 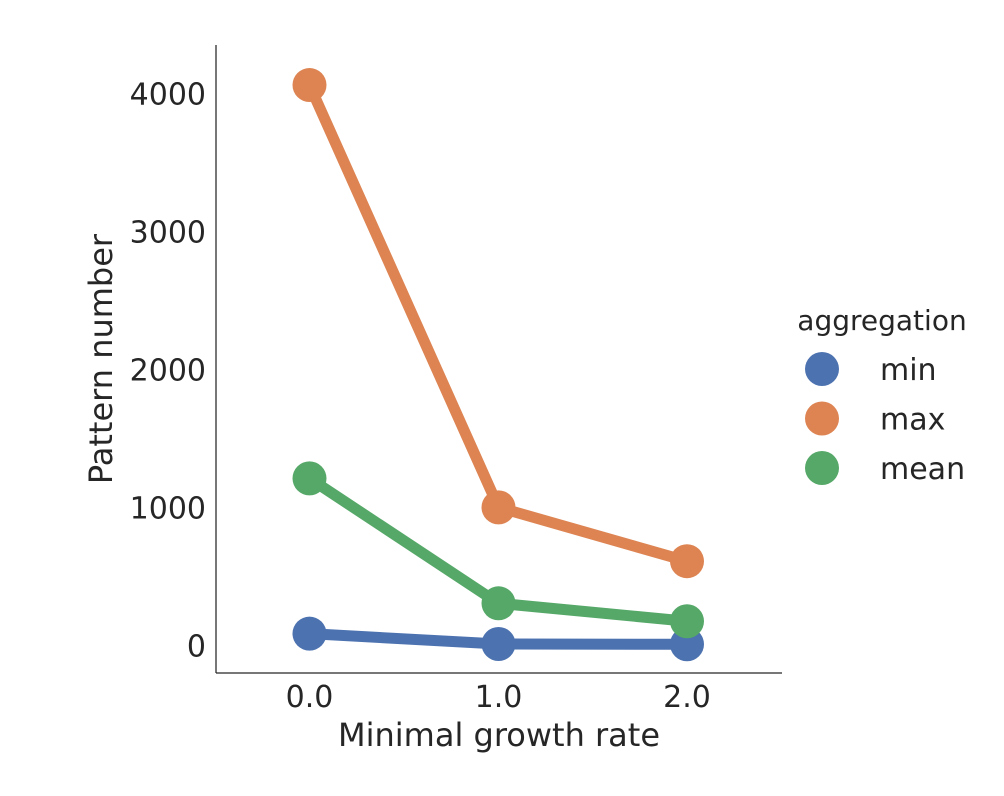 I want to click on legend-item-min: min, so click(x=871, y=370).